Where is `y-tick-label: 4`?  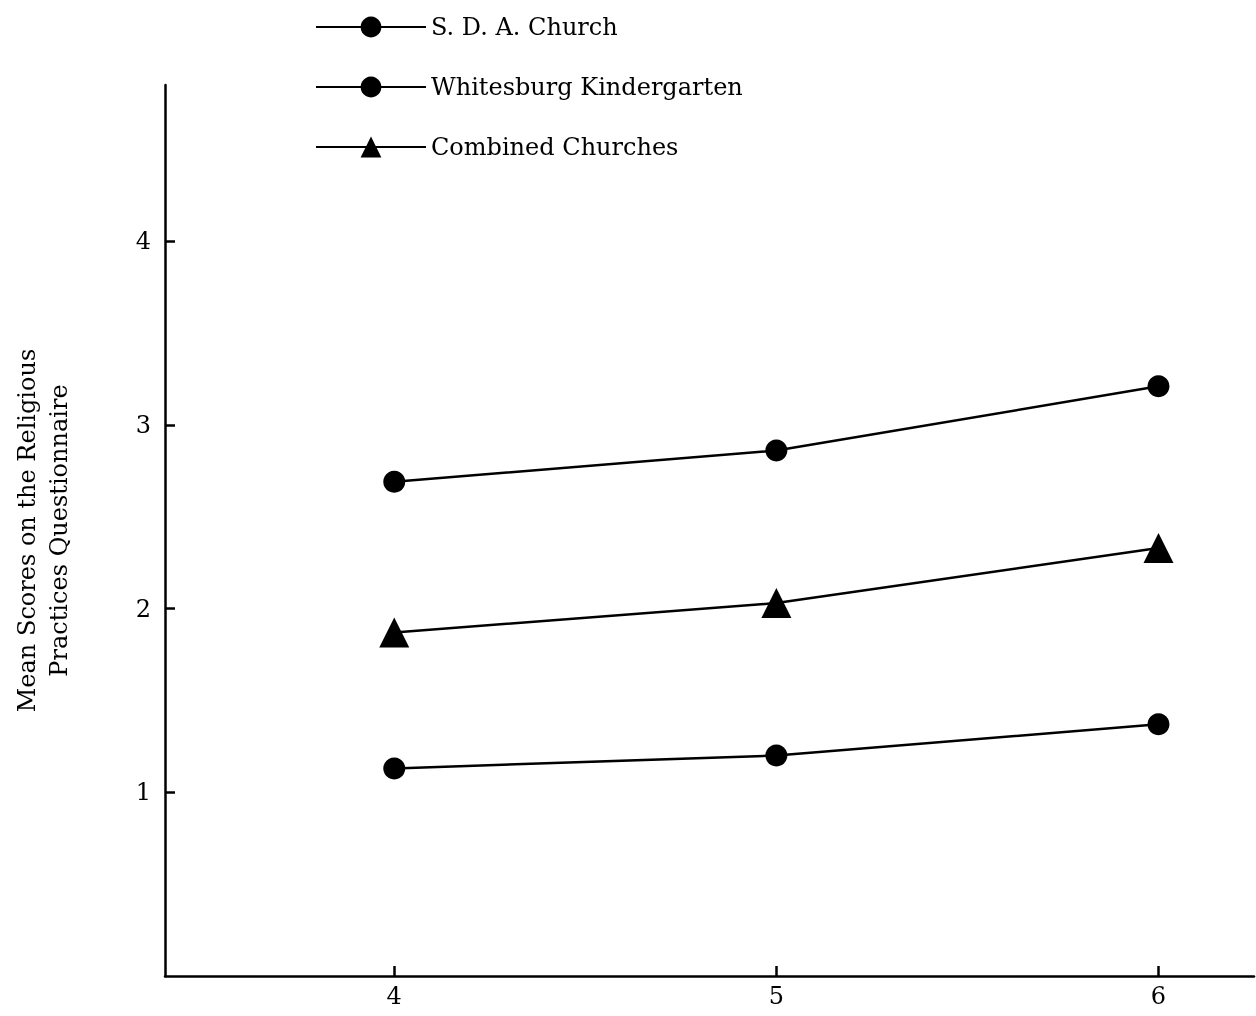
y-tick-label: 4 is located at coordinates (143, 241).